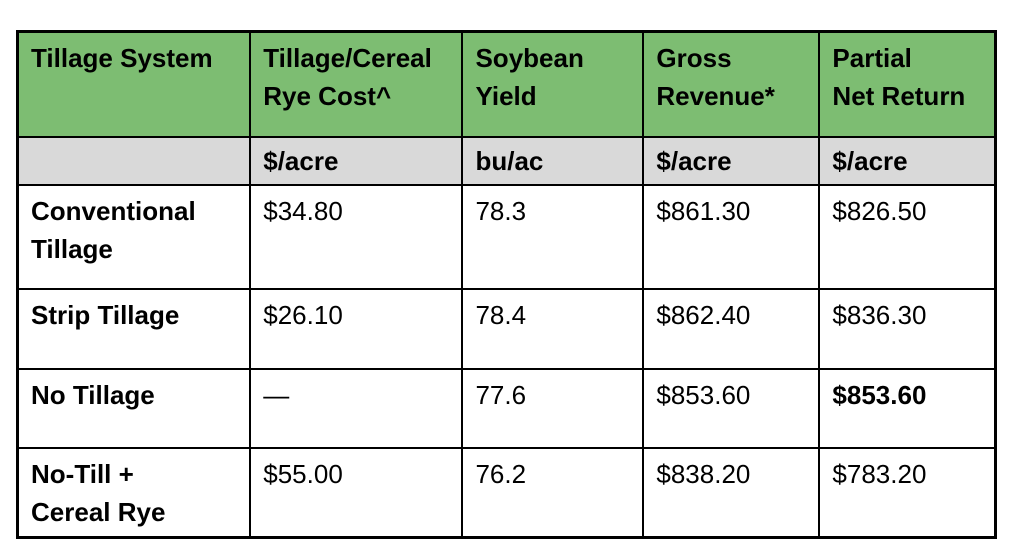  I want to click on cell-no-till-rye-gross-revenue: $838.20, so click(731, 493).